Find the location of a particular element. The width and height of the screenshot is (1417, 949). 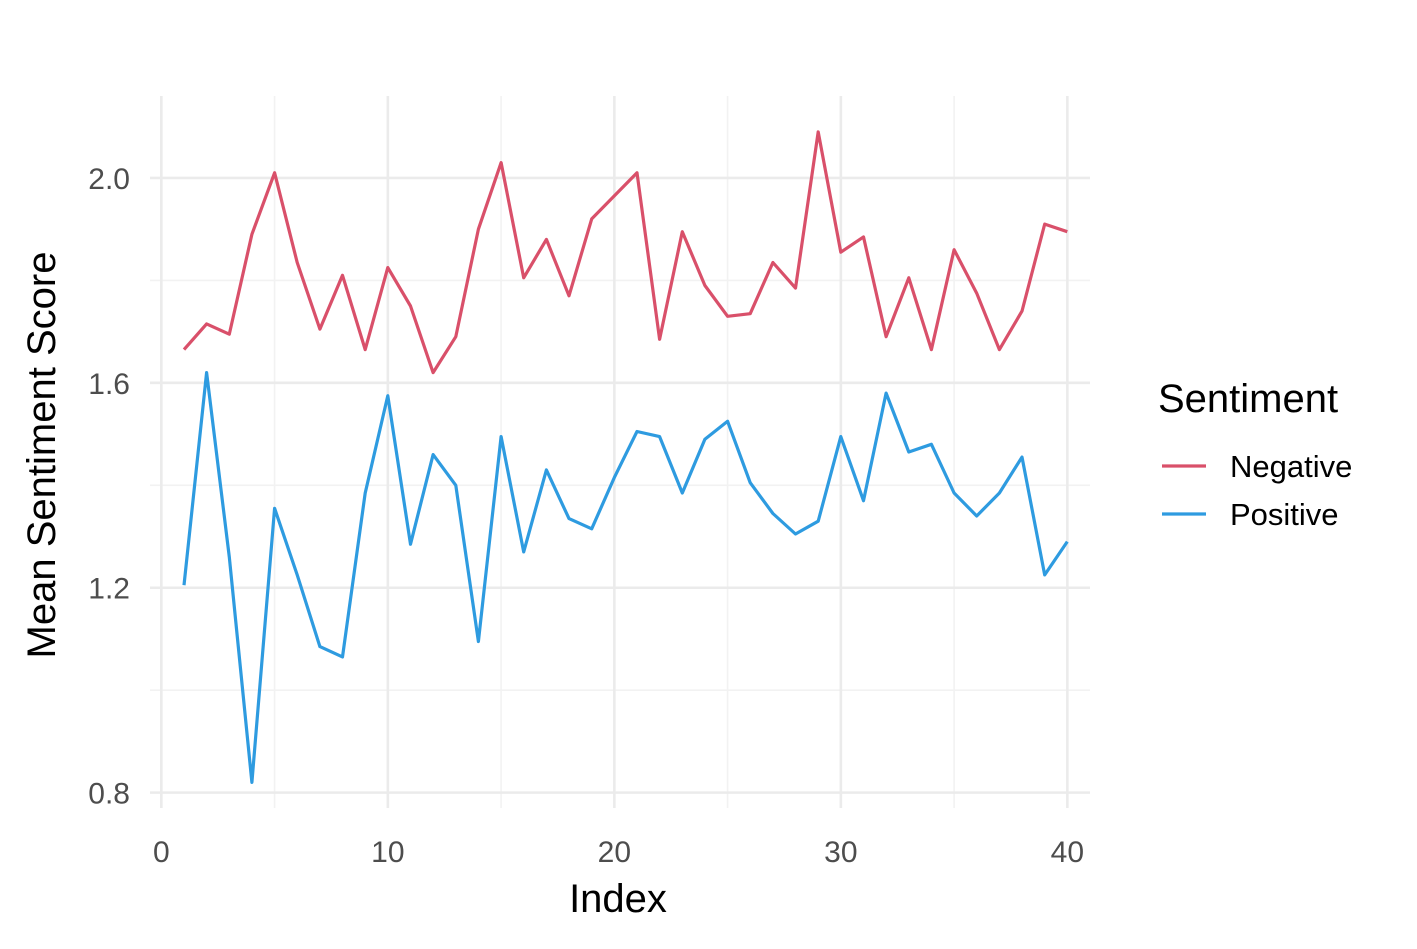

x-tick-label: 0 is located at coordinates (161, 852).